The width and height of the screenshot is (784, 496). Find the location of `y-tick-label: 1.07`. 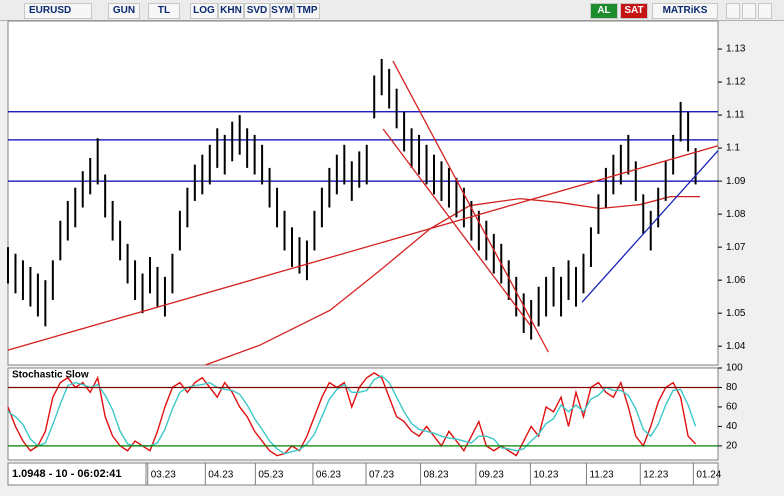

y-tick-label: 1.07 is located at coordinates (736, 247).